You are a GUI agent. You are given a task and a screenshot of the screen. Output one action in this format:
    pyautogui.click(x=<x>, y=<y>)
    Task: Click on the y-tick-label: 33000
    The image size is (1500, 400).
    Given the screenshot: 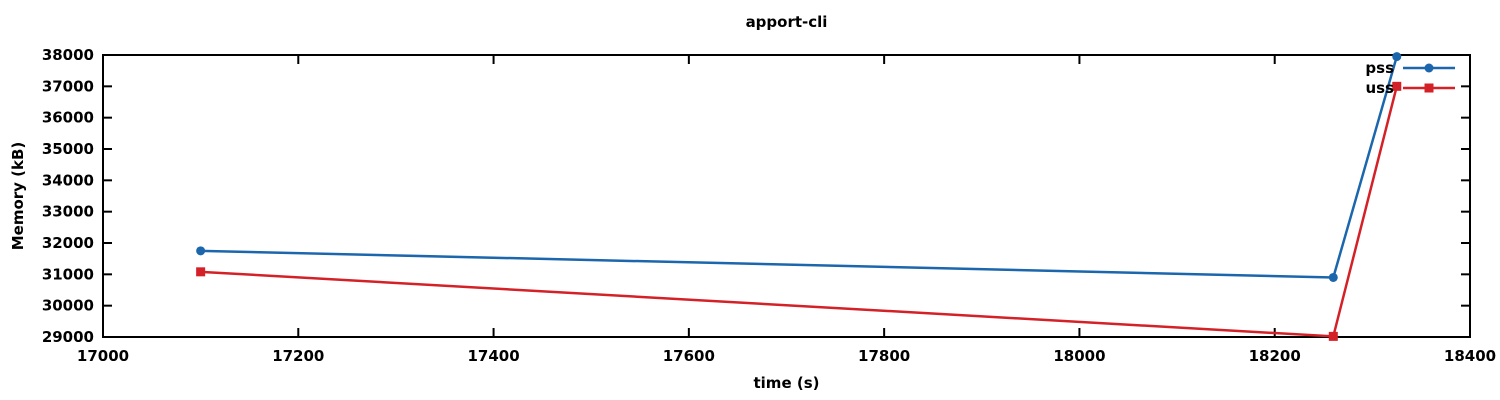 What is the action you would take?
    pyautogui.click(x=68, y=212)
    